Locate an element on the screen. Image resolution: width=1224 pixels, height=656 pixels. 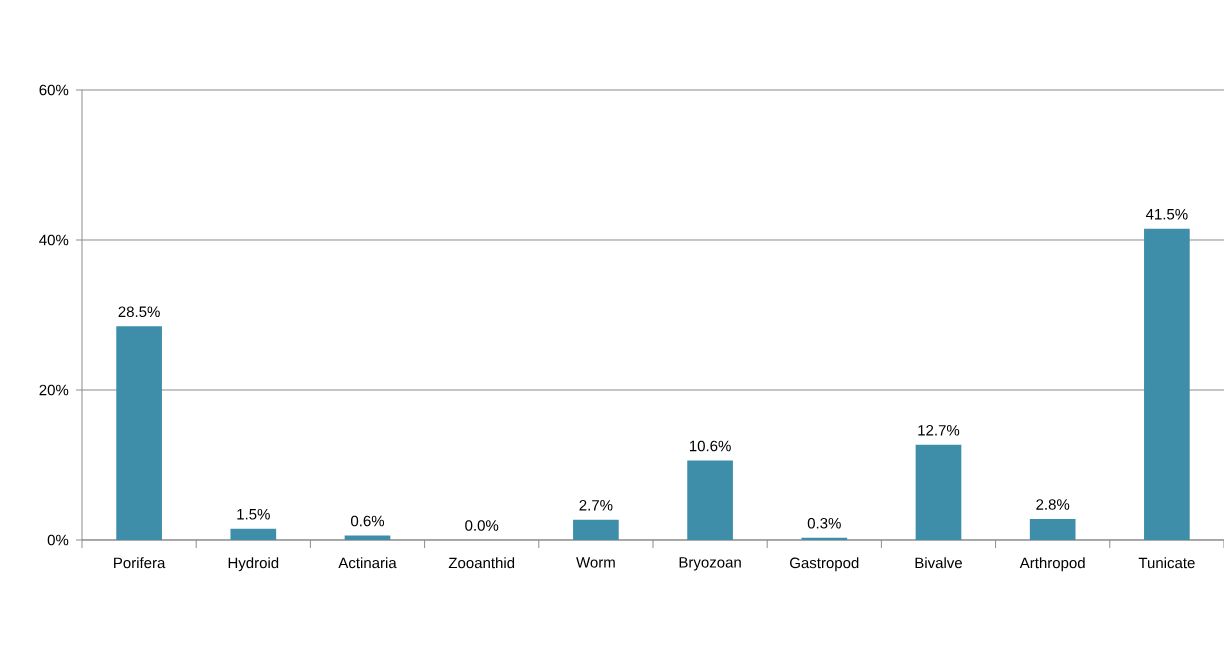
x-tick-label: Porifera is located at coordinates (140, 563).